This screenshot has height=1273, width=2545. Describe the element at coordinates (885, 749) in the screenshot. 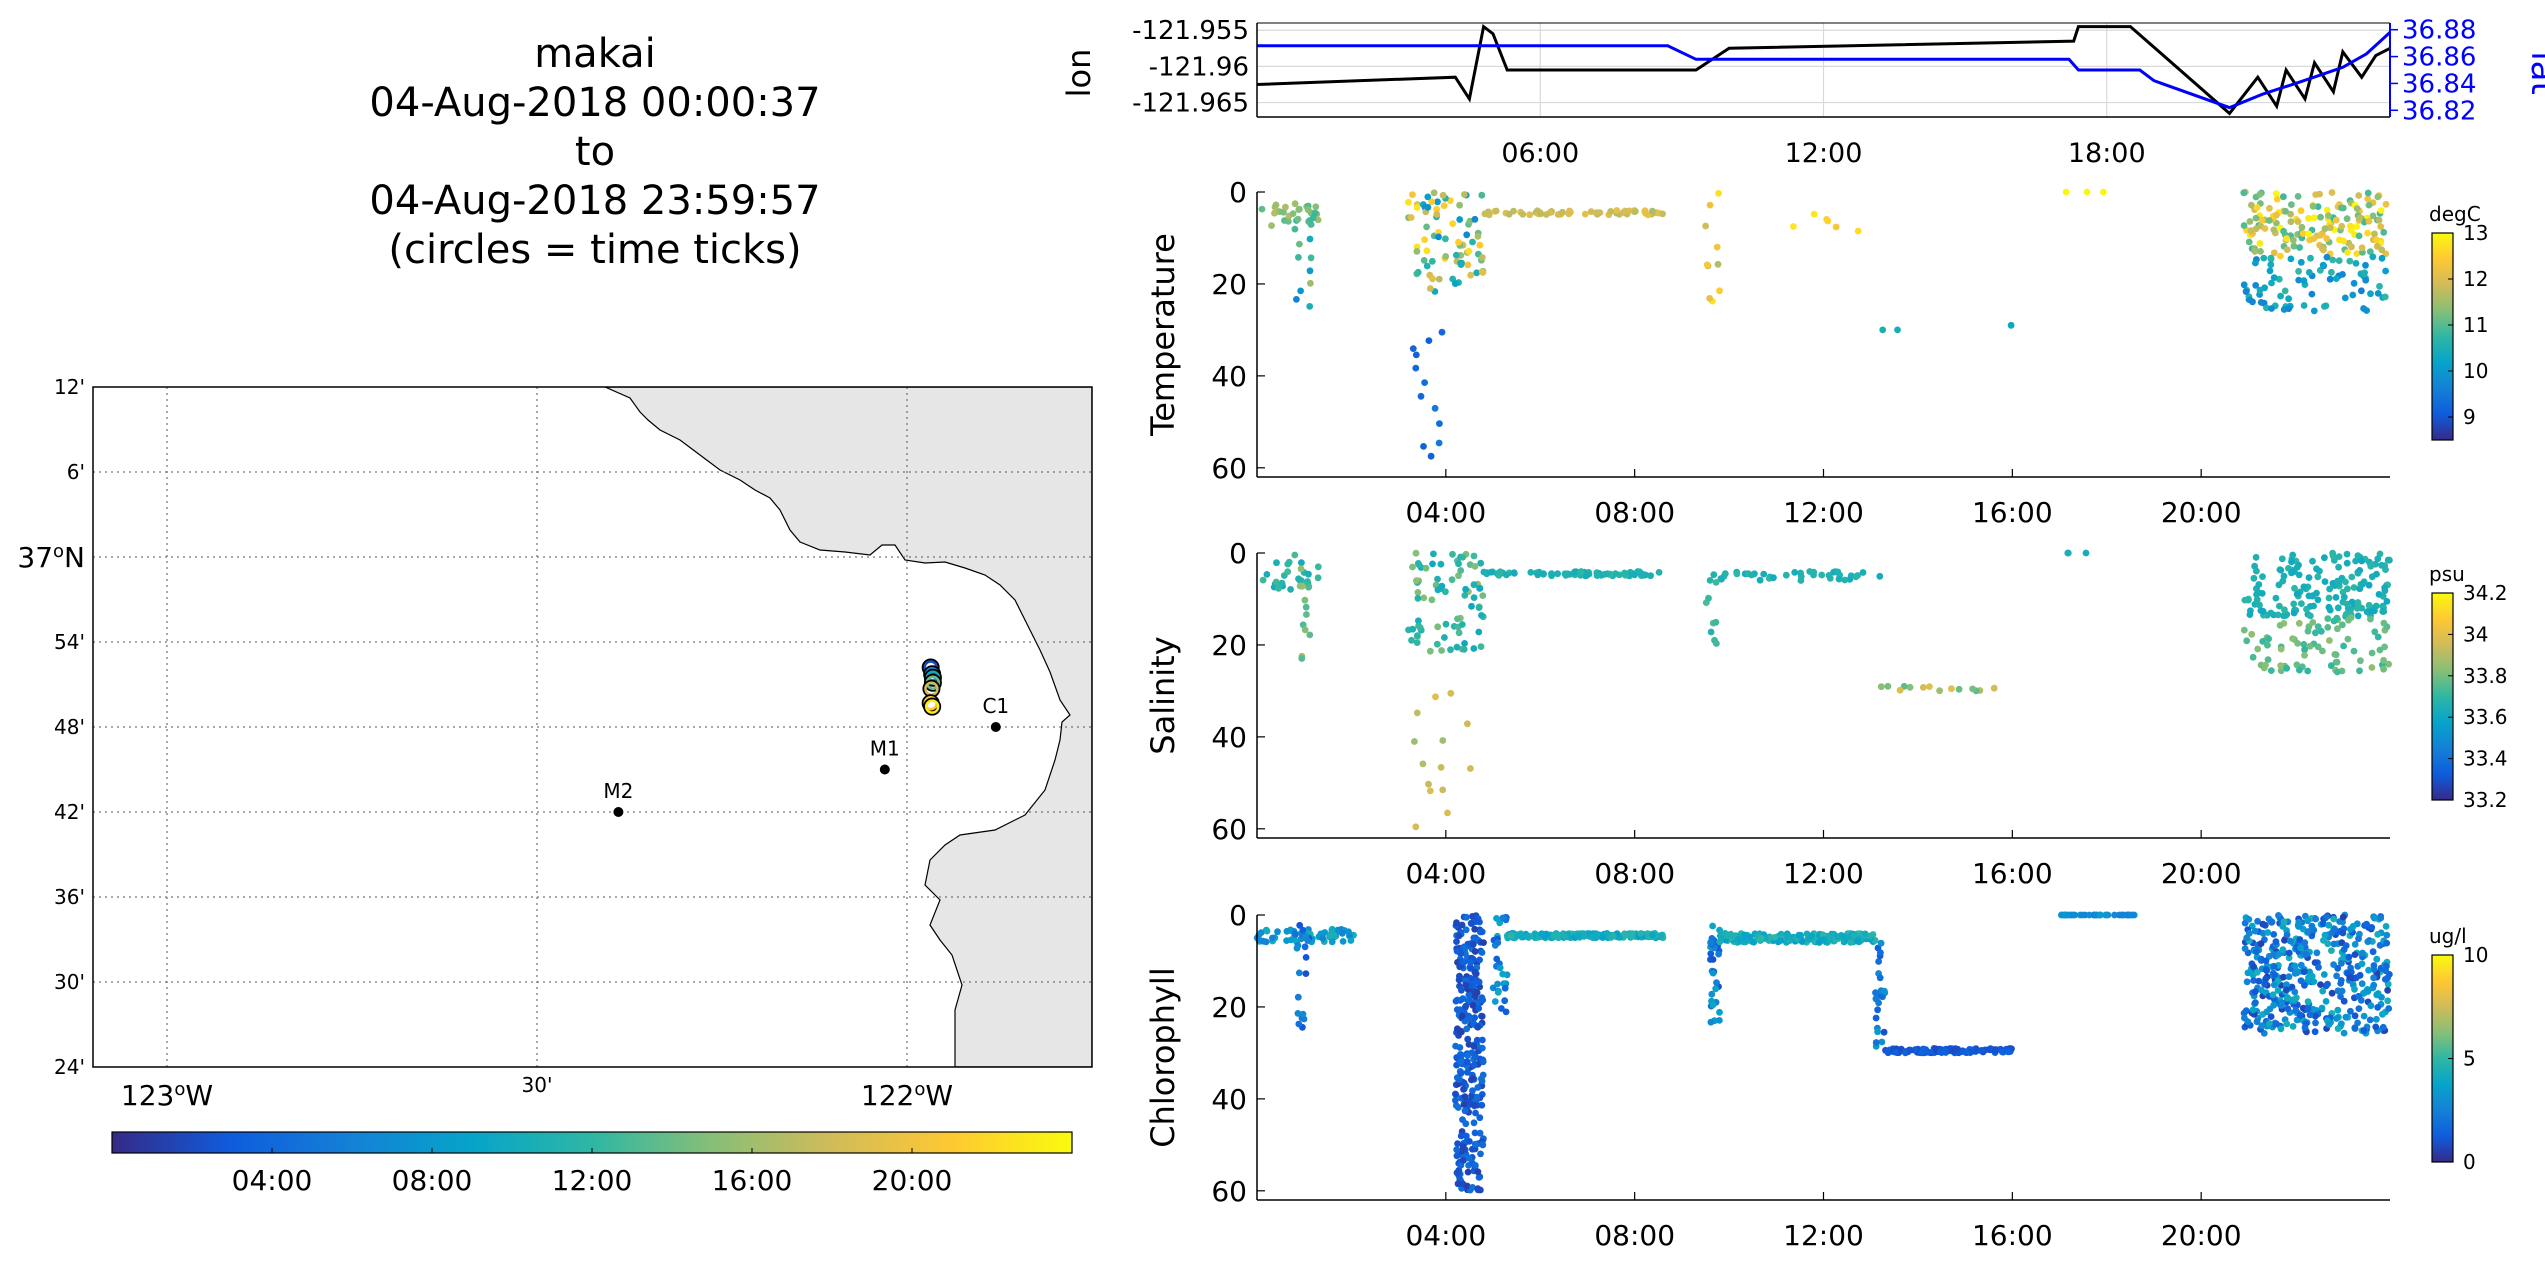

I see `station-label: M1` at that location.